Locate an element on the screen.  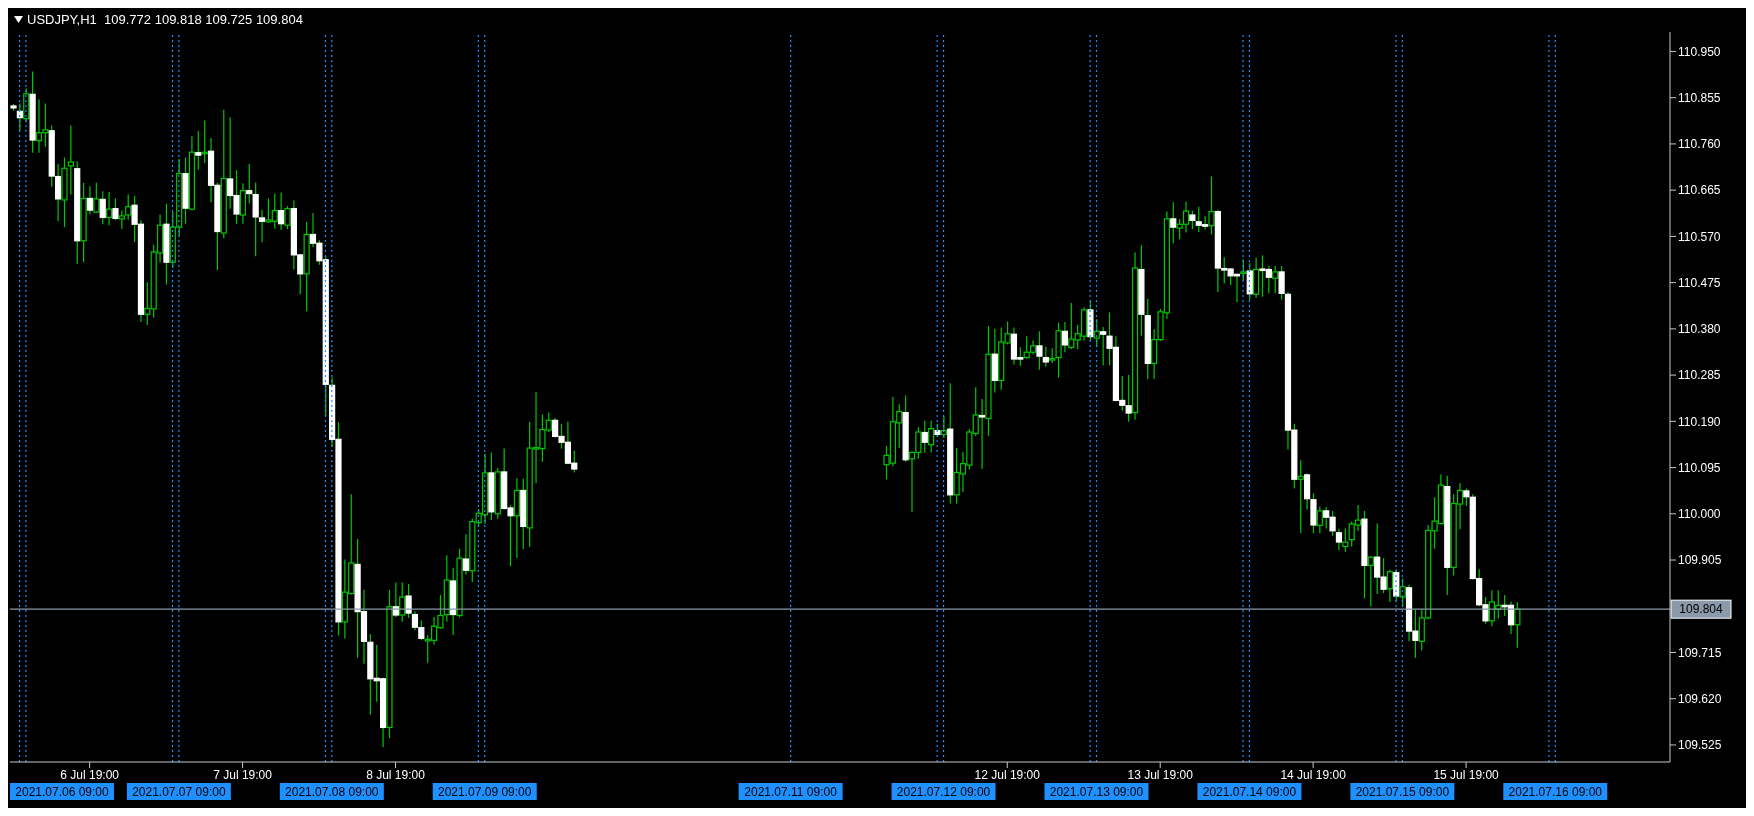
ref-line-label: 2021.07.07 09:00 is located at coordinates (179, 792).